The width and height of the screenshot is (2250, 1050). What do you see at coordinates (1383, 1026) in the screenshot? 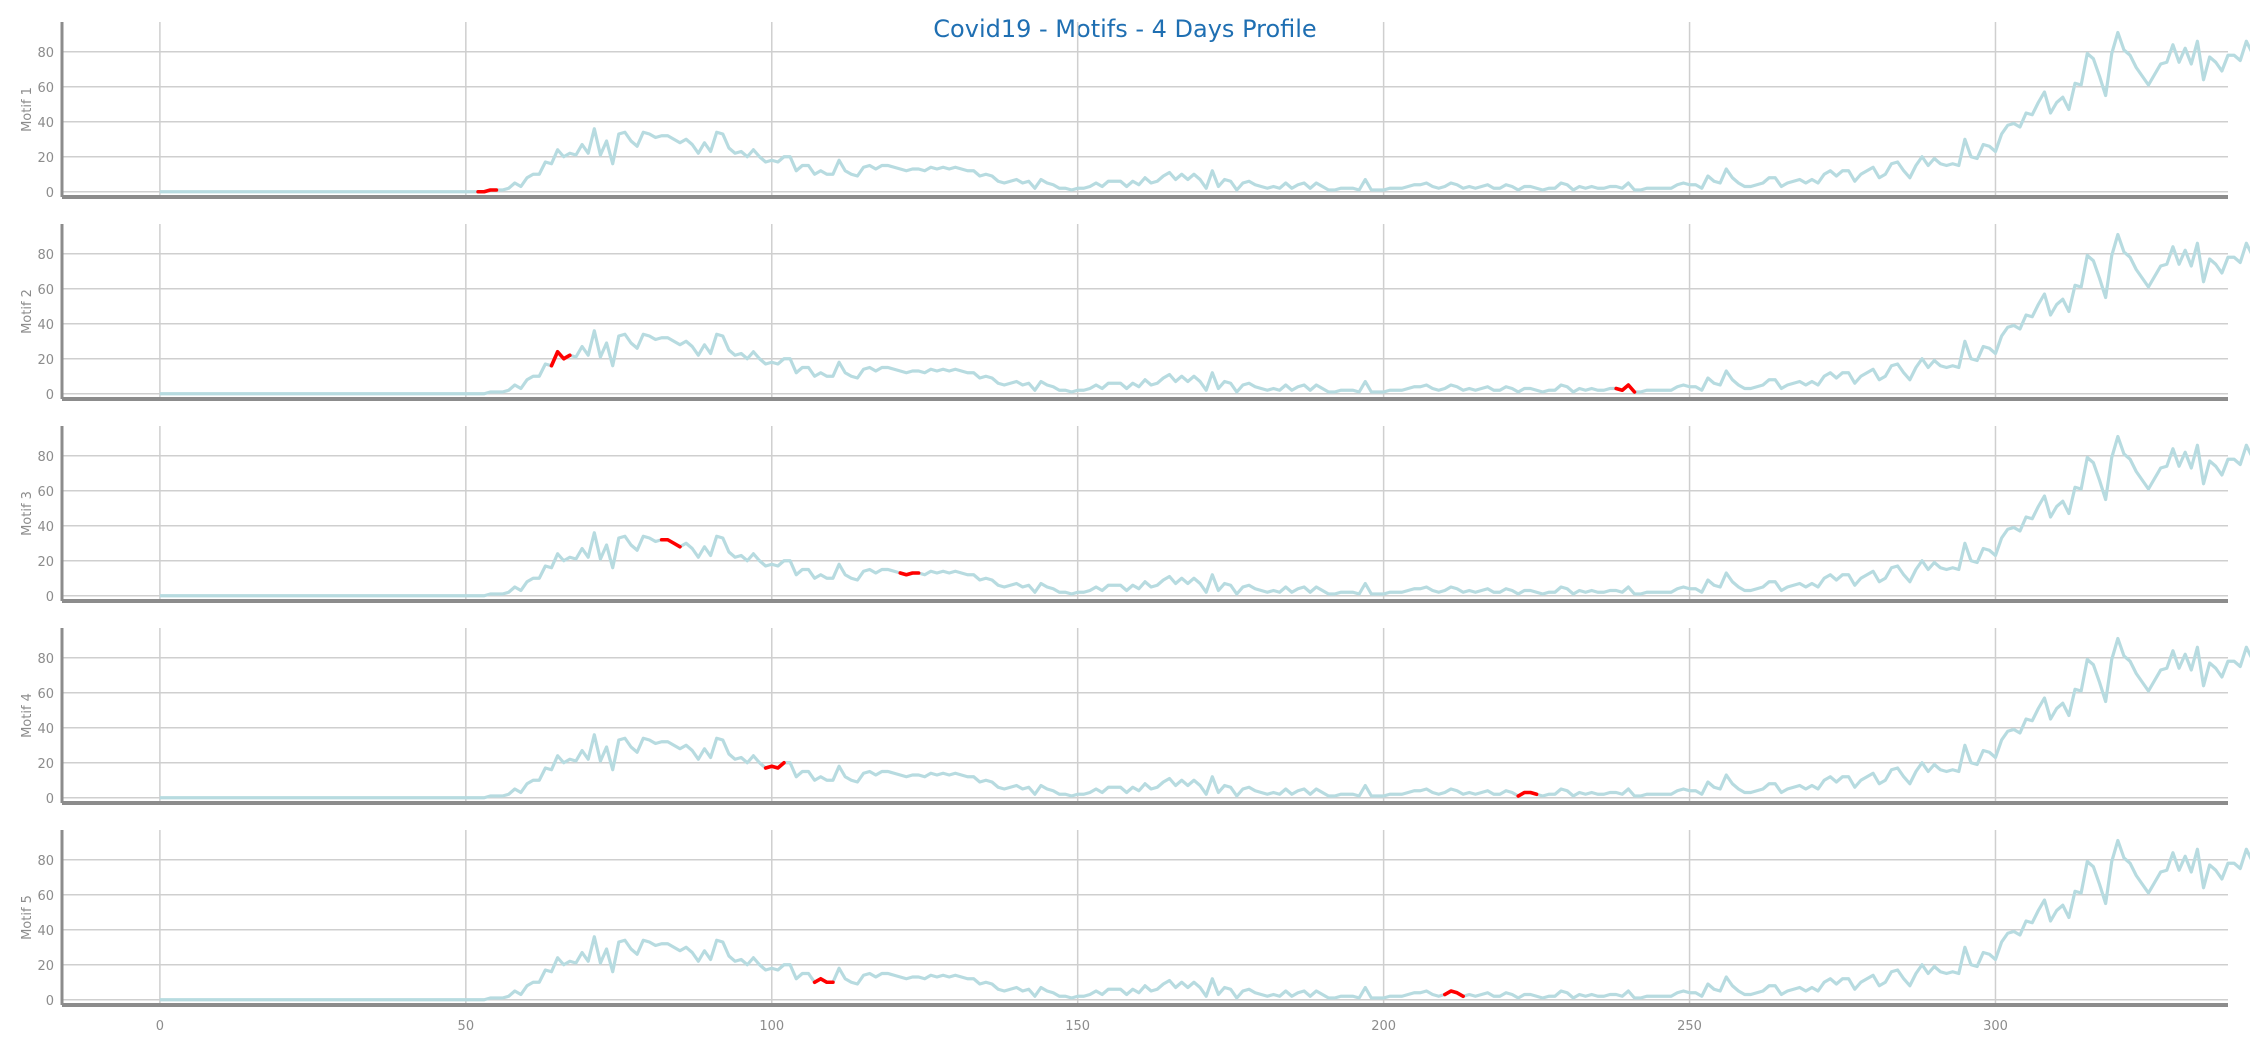
I see `x-tick-label: 200` at bounding box center [1383, 1026].